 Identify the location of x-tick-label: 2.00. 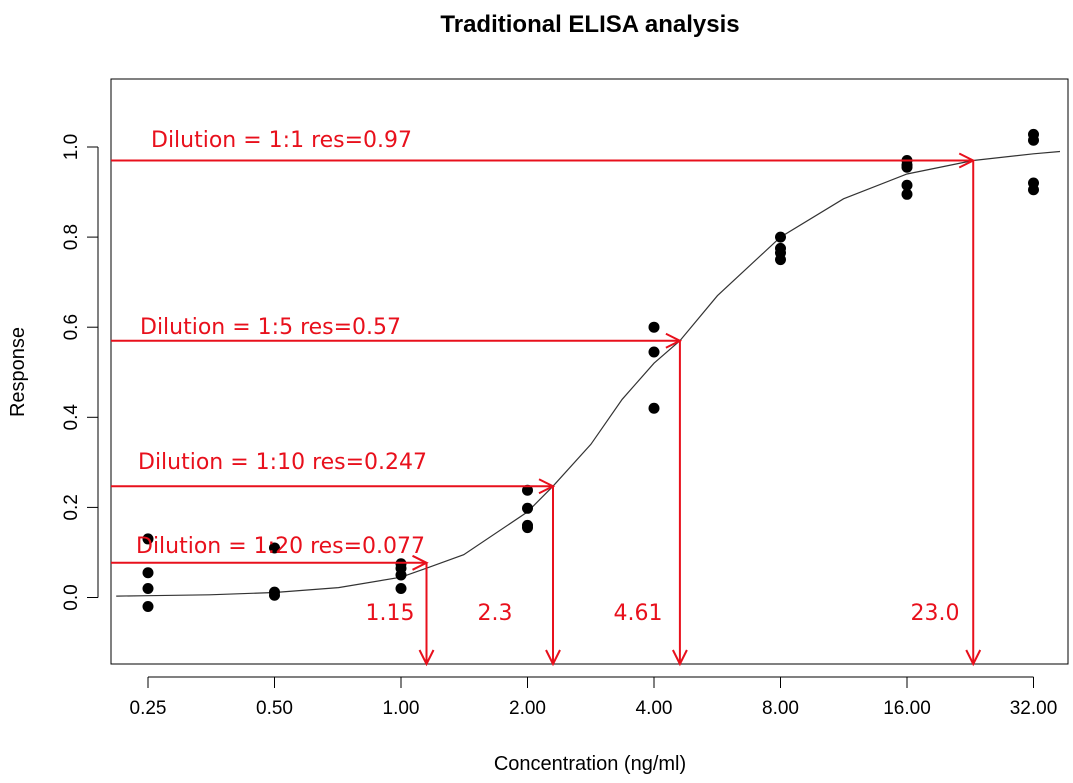
(527, 708).